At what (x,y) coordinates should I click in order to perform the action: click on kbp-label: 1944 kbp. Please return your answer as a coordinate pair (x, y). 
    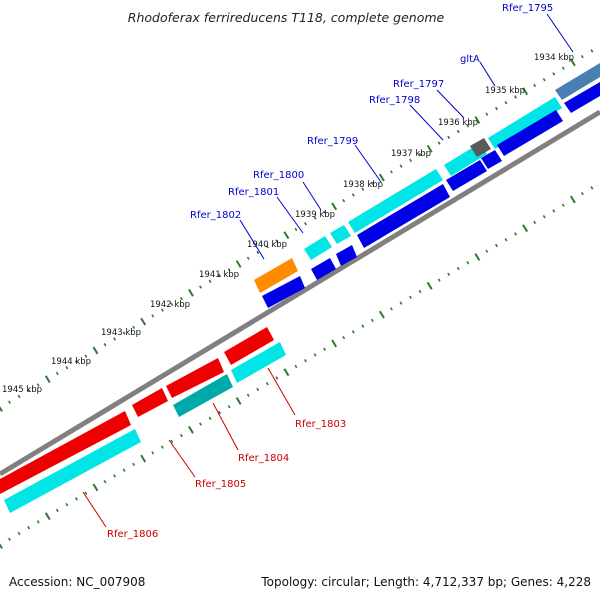
    Looking at the image, I should click on (71, 362).